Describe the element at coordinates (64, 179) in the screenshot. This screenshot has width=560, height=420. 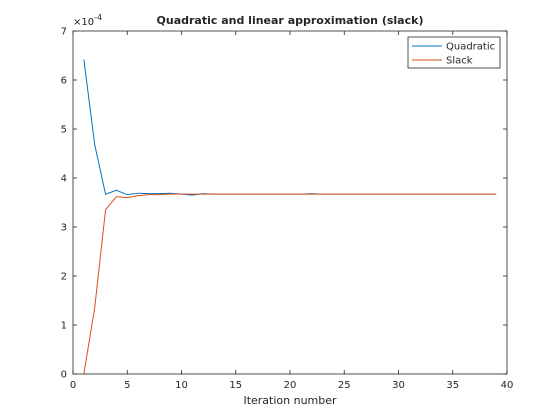
I see `y-tick-label: 4` at that location.